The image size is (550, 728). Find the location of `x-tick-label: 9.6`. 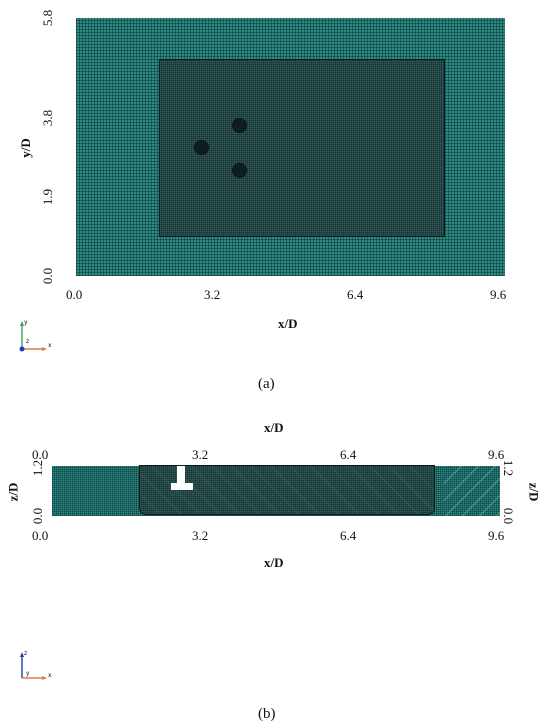

x-tick-label: 9.6 is located at coordinates (498, 294).